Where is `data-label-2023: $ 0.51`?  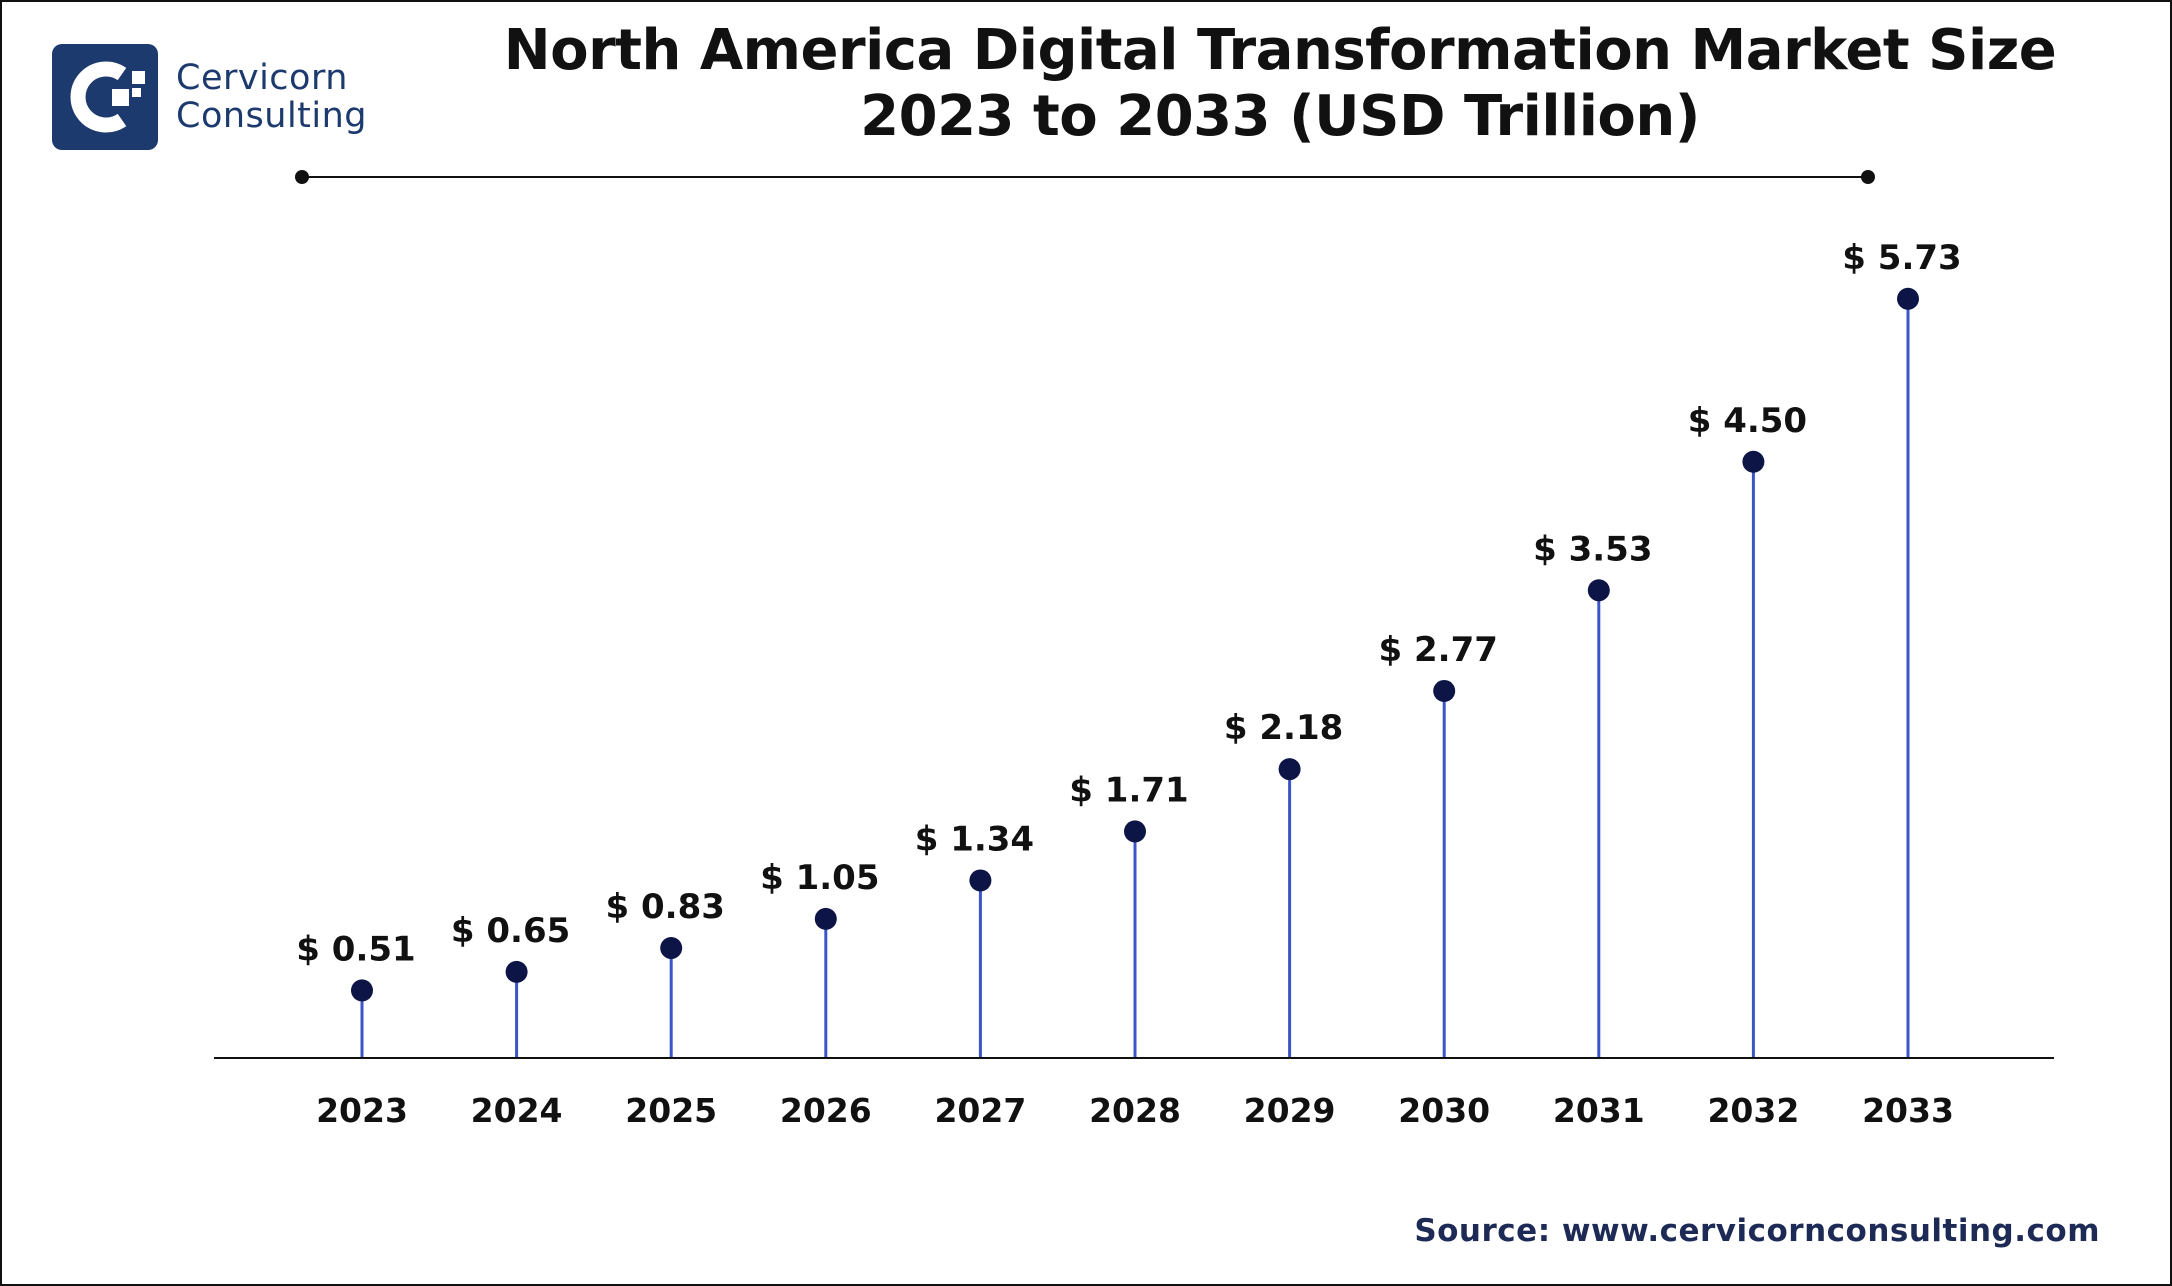 data-label-2023: $ 0.51 is located at coordinates (355, 949).